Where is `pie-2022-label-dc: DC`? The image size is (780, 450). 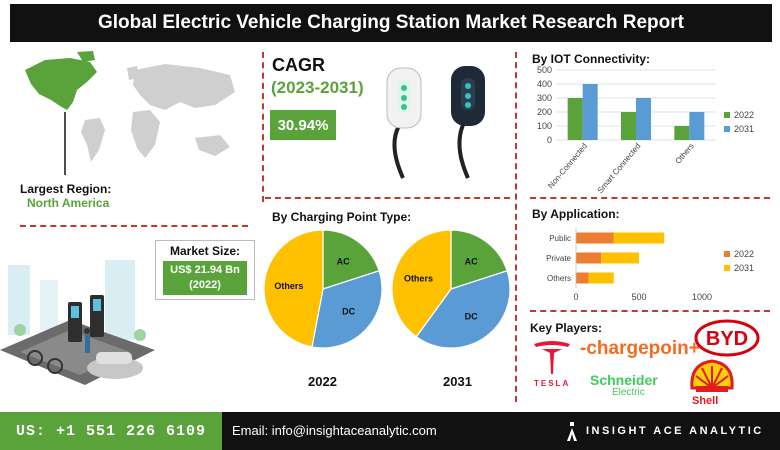
pie-2022-label-dc: DC is located at coordinates (348, 312).